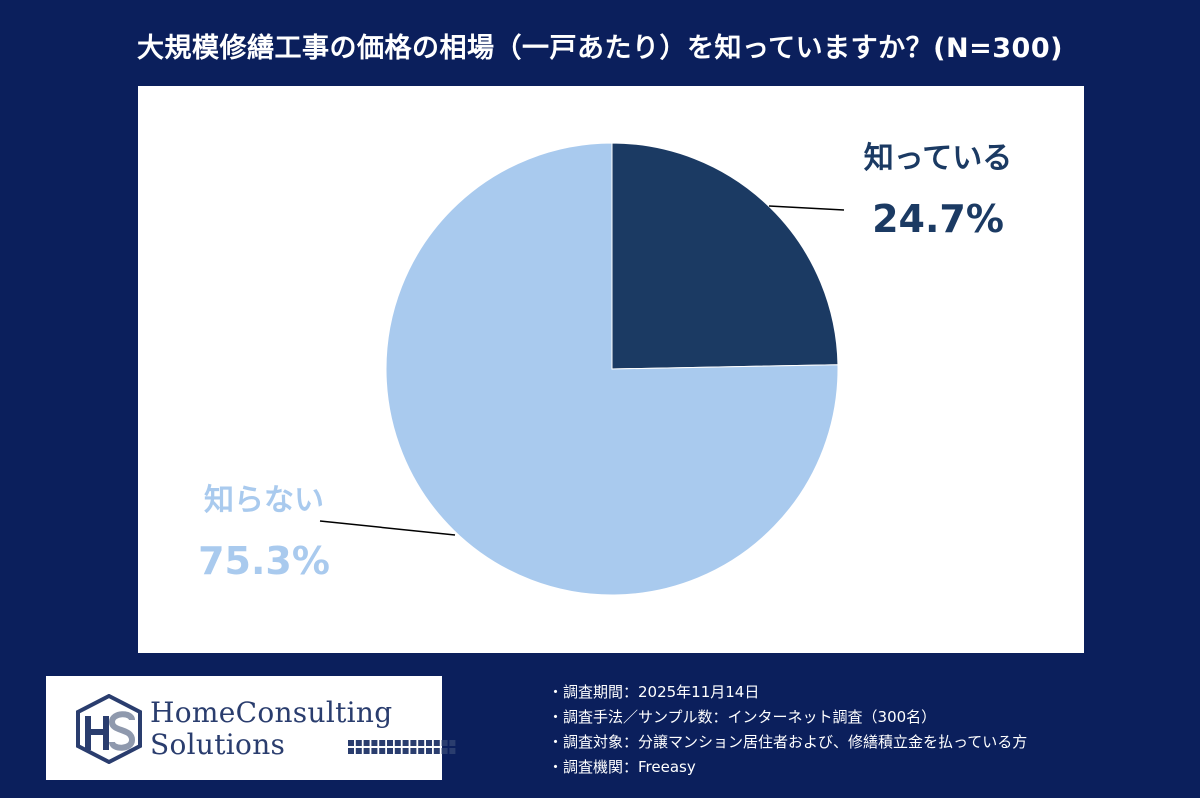 Image resolution: width=1200 pixels, height=798 pixels. Describe the element at coordinates (271, 712) in the screenshot. I see `logo-line-1: HomeConsulting` at that location.